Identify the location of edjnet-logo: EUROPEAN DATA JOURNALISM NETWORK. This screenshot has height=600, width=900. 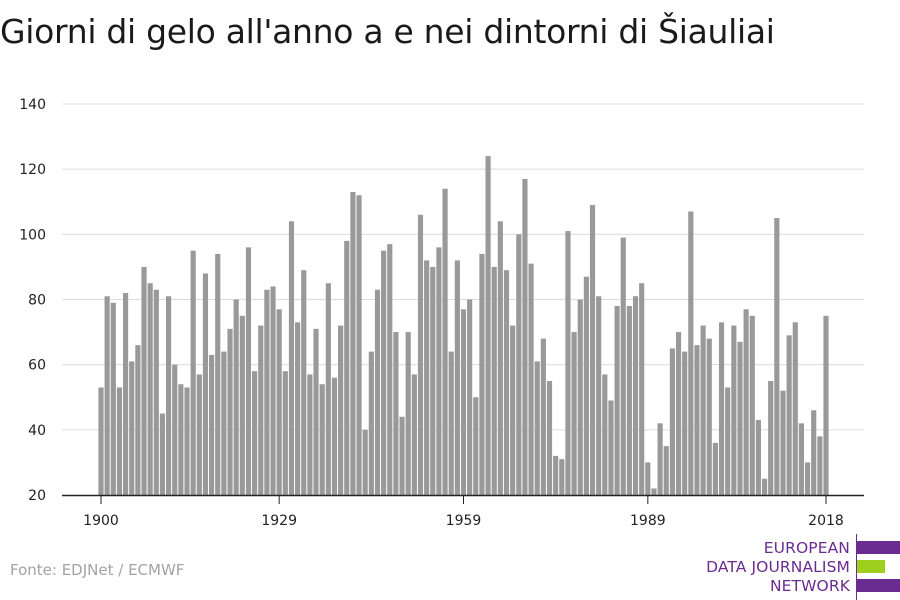
(800, 567).